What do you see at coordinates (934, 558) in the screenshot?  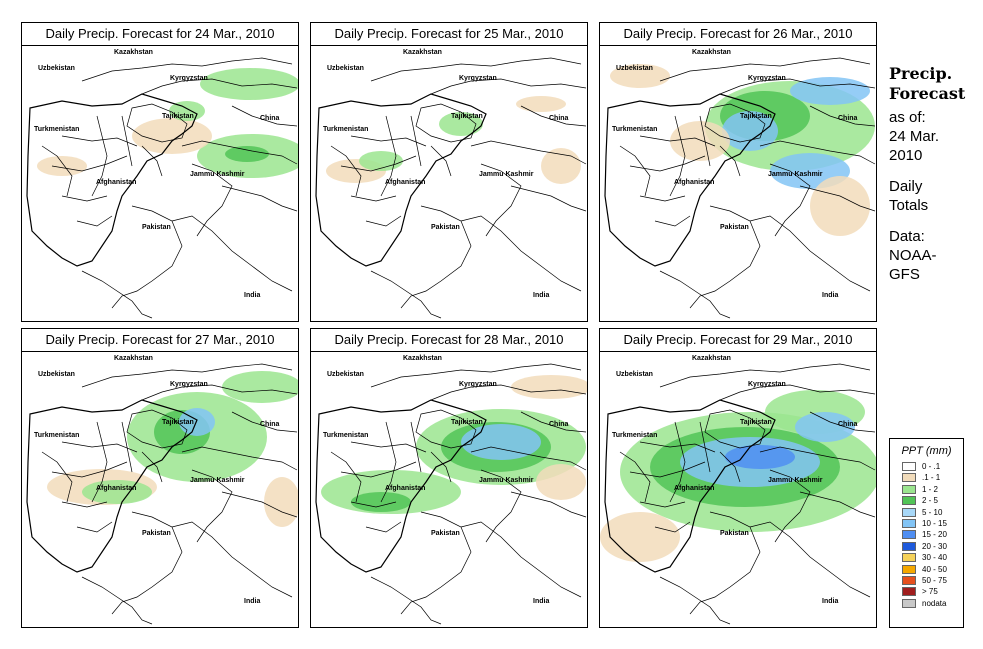 I see `legend-label: 30 - 40` at bounding box center [934, 558].